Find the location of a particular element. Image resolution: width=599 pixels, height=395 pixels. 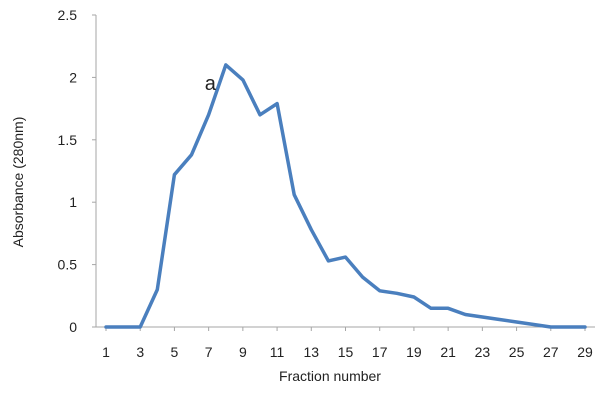

x-tick-label: 9 is located at coordinates (243, 352).